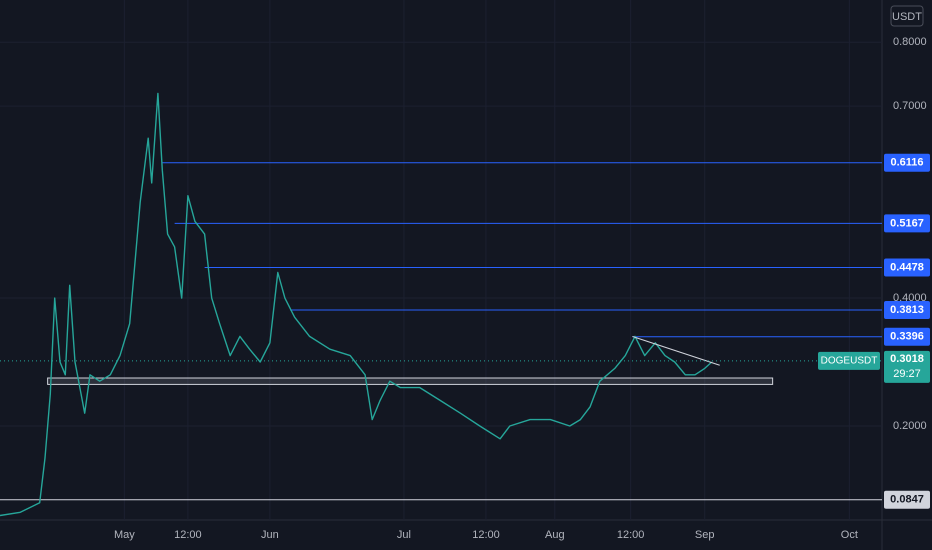  What do you see at coordinates (910, 426) in the screenshot?
I see `y-tick-label: 0.2000` at bounding box center [910, 426].